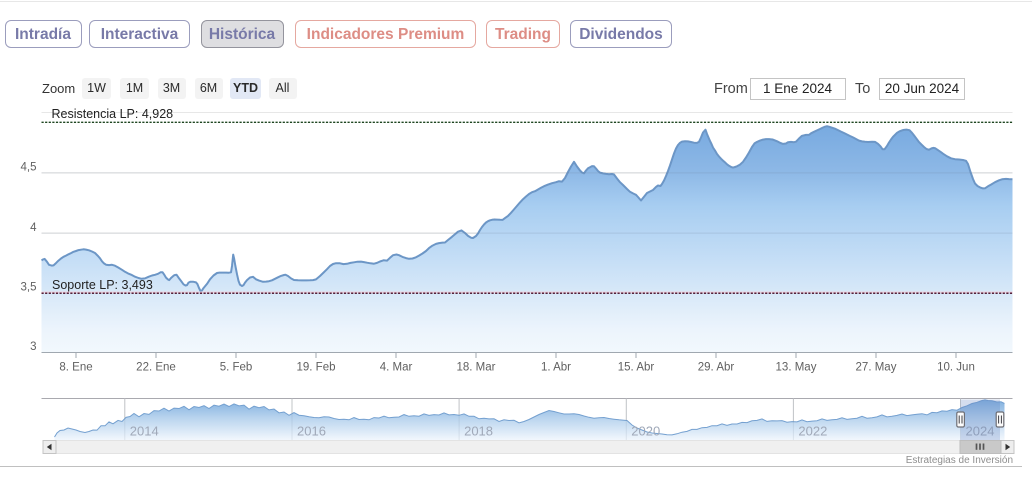 The image size is (1032, 478). Describe the element at coordinates (556, 368) in the screenshot. I see `svg-text: 1. Abr` at that location.